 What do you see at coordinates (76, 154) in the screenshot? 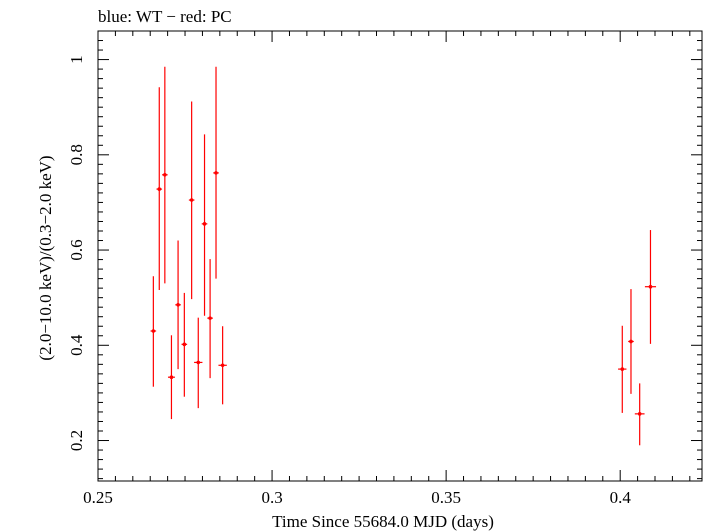
I see `y-tick-label: 0.8` at bounding box center [76, 154].